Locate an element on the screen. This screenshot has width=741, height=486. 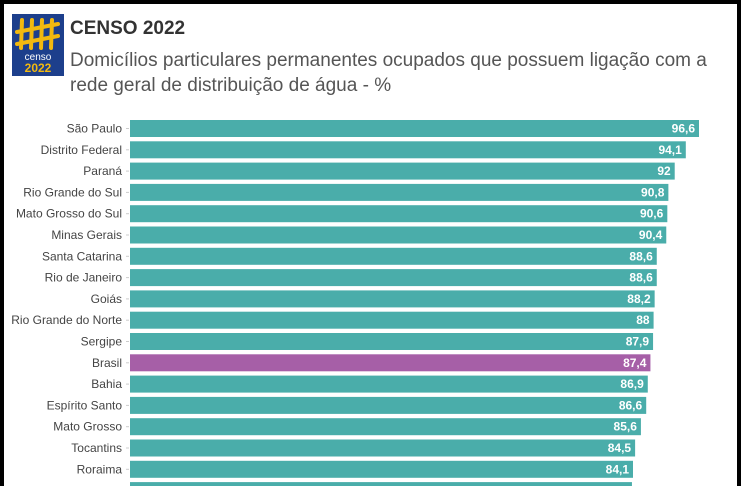
data-label: 84,5 is located at coordinates (620, 448).